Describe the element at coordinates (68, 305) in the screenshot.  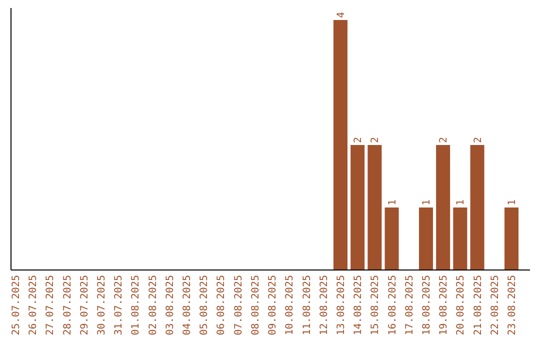
I see `x-tick-label: 28.07.2025` at that location.